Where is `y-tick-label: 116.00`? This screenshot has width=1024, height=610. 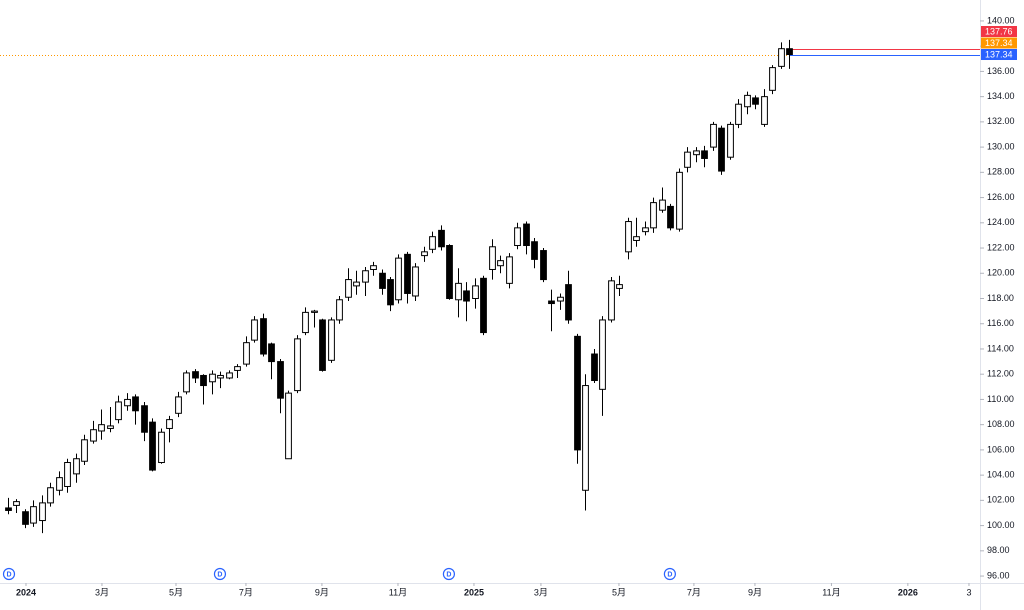 y-tick-label: 116.00 is located at coordinates (1000, 323).